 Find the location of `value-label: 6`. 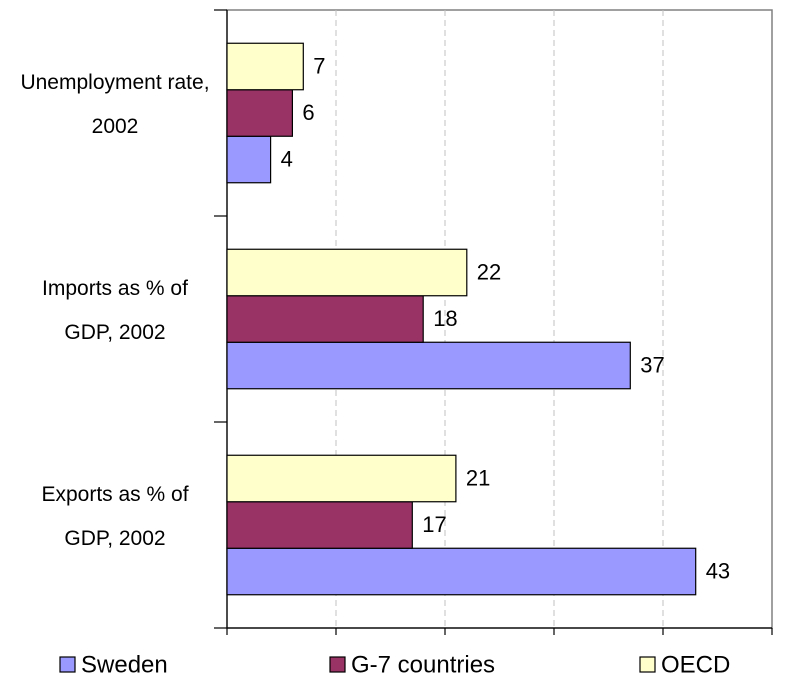

value-label: 6 is located at coordinates (308, 112).